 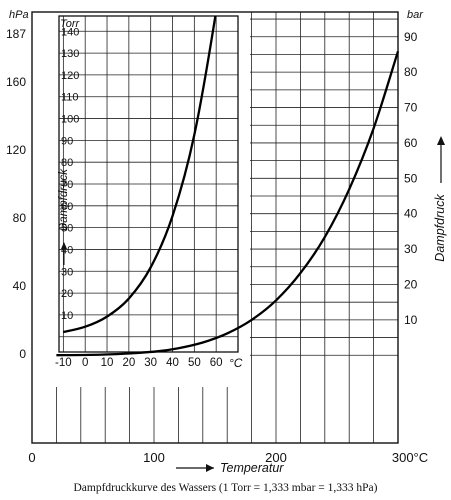 I want to click on right-axis-arrow-head, so click(x=441, y=140).